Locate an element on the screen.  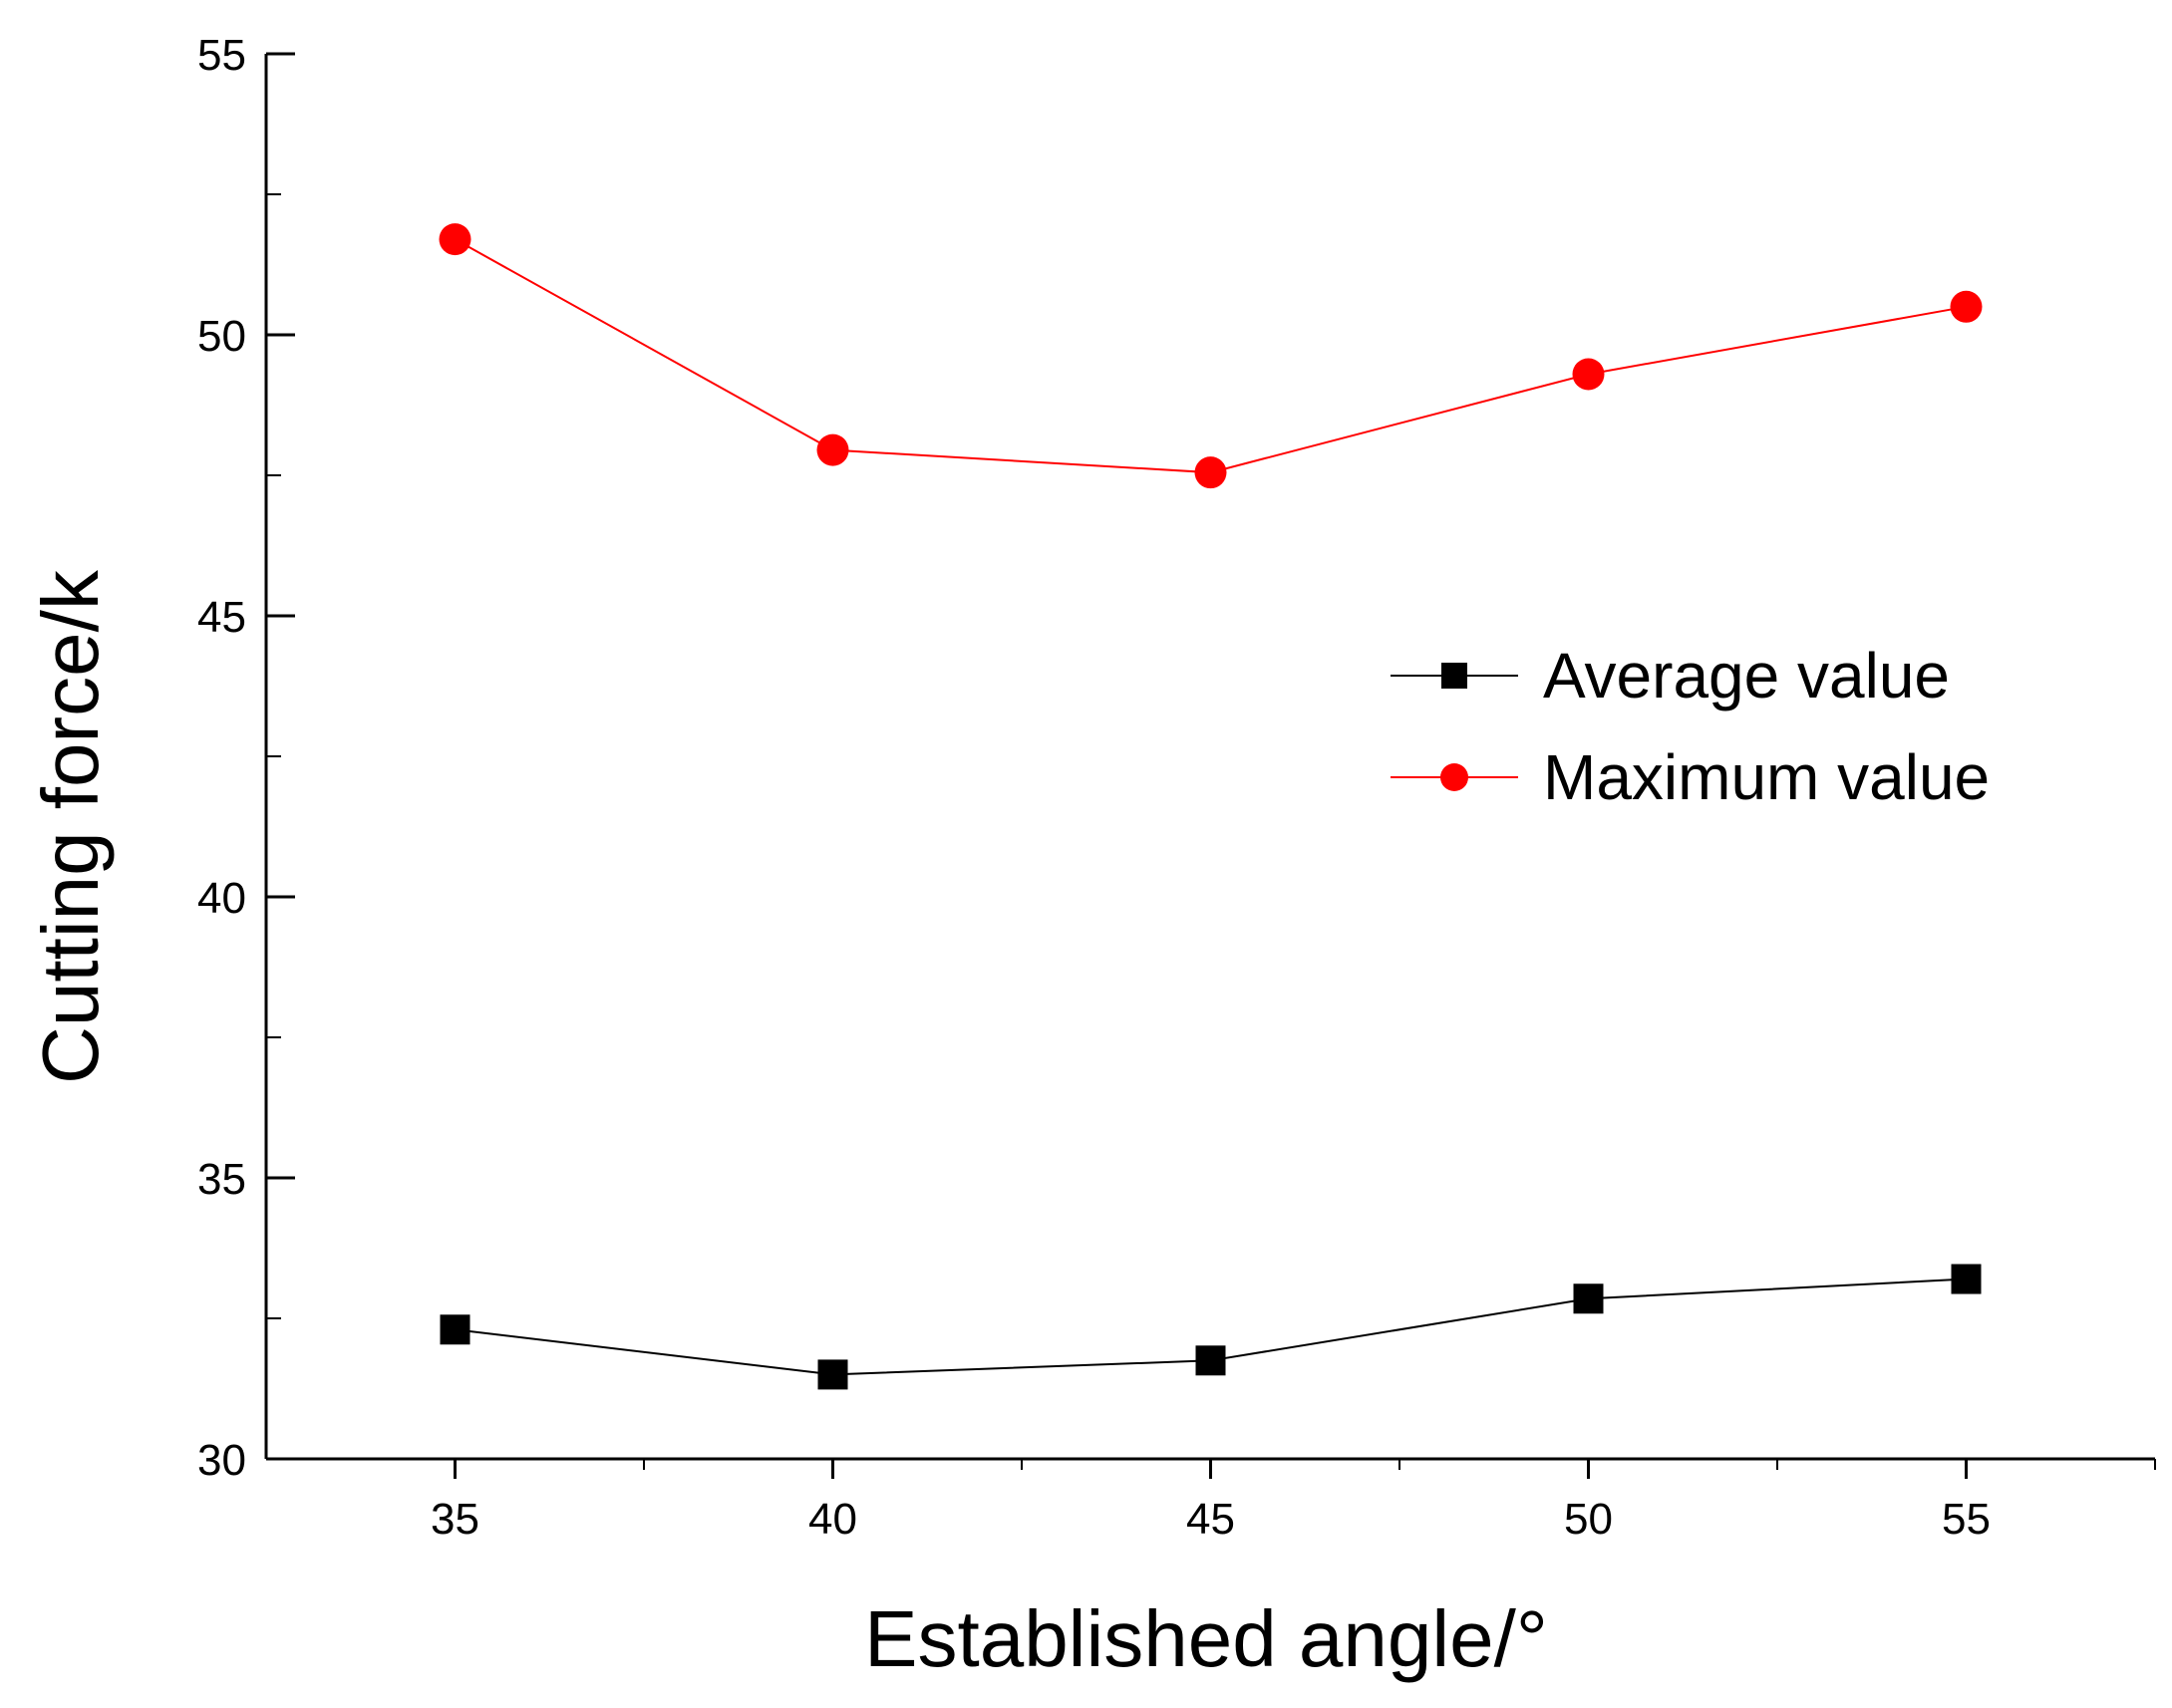
y-tick-label: 55 is located at coordinates (221, 55).